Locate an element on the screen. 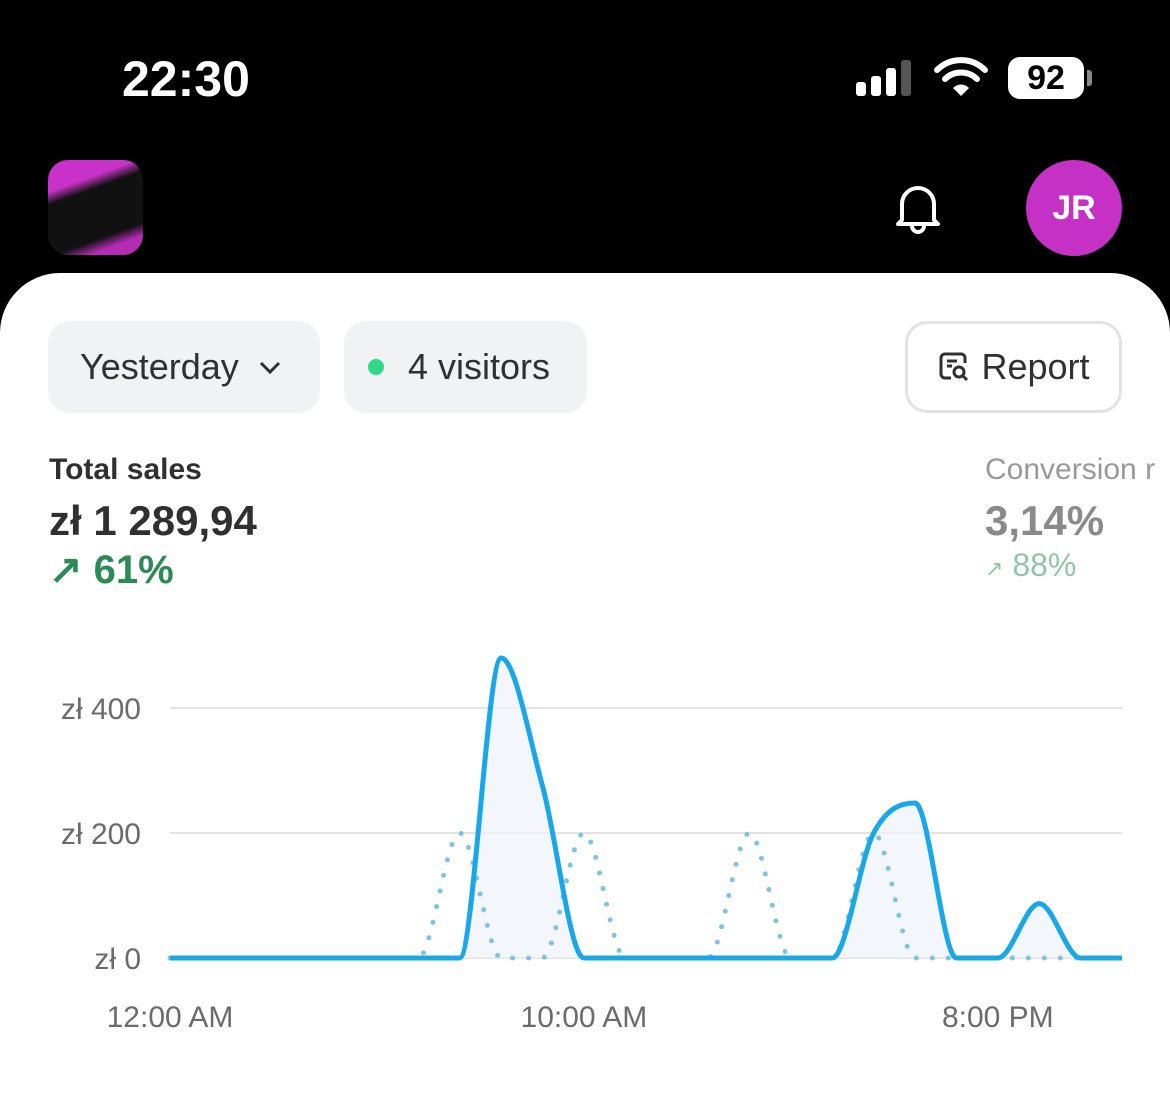 Image resolution: width=1170 pixels, height=1093 pixels. x-tick-label: 12:00 AM is located at coordinates (170, 1017).